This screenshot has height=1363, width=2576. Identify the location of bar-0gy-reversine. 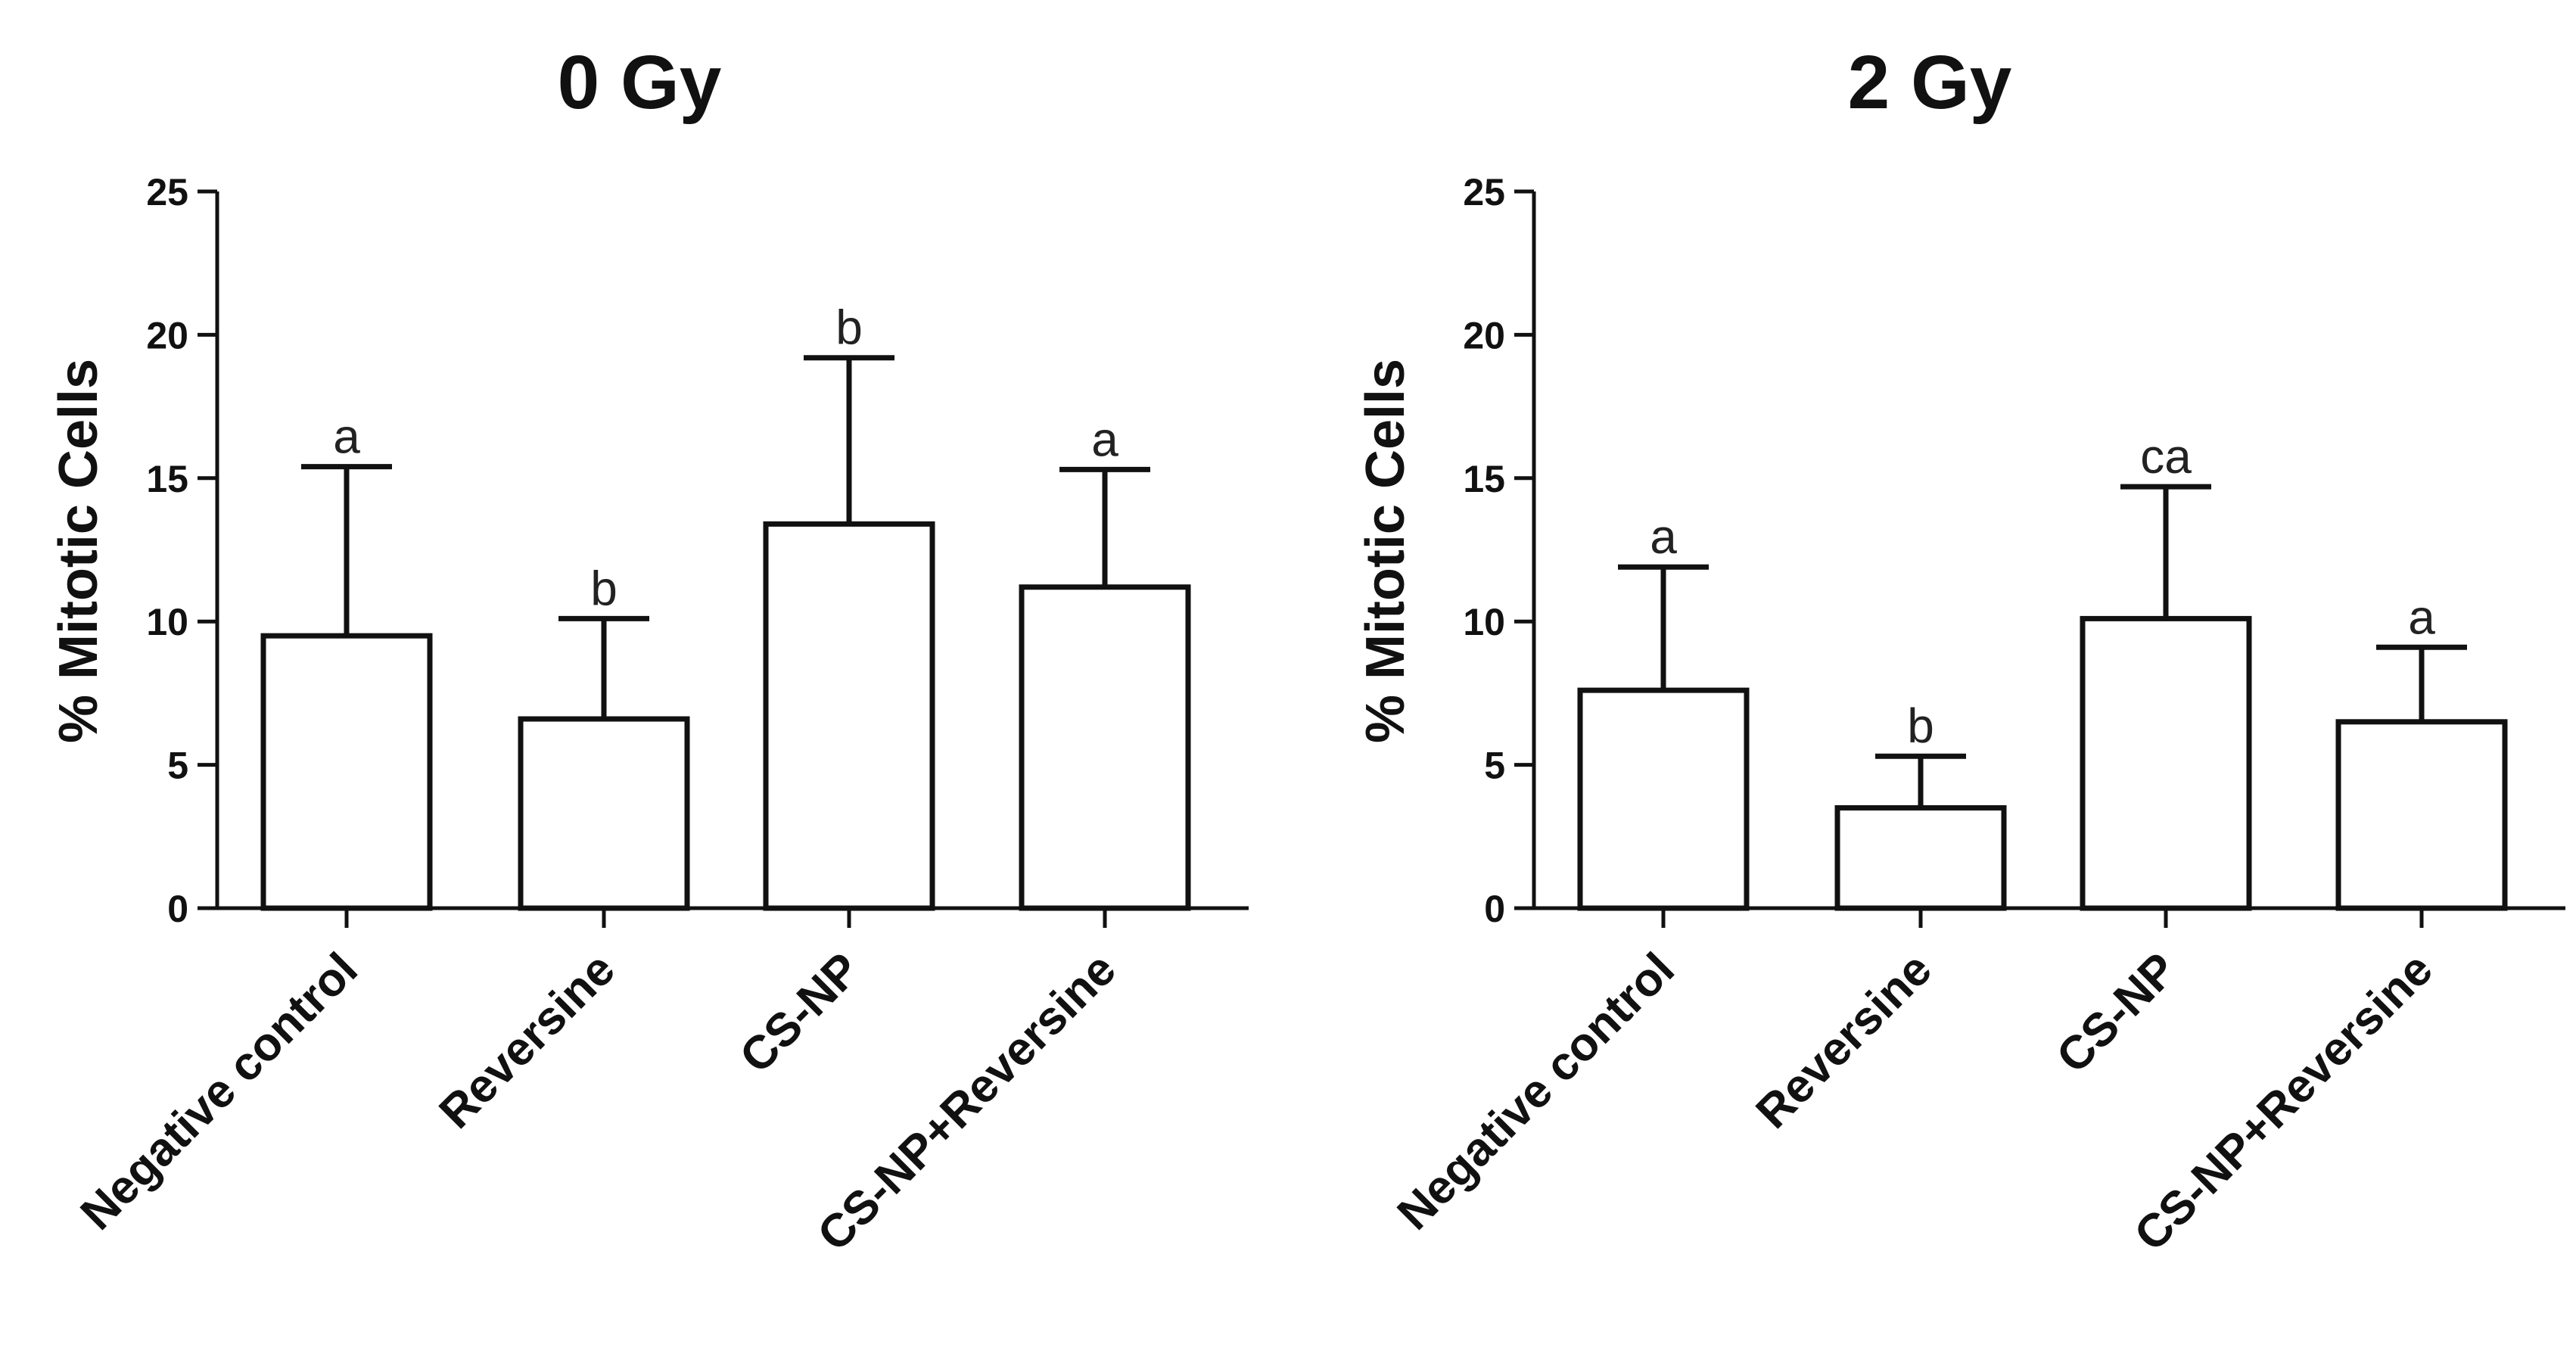
(604, 813).